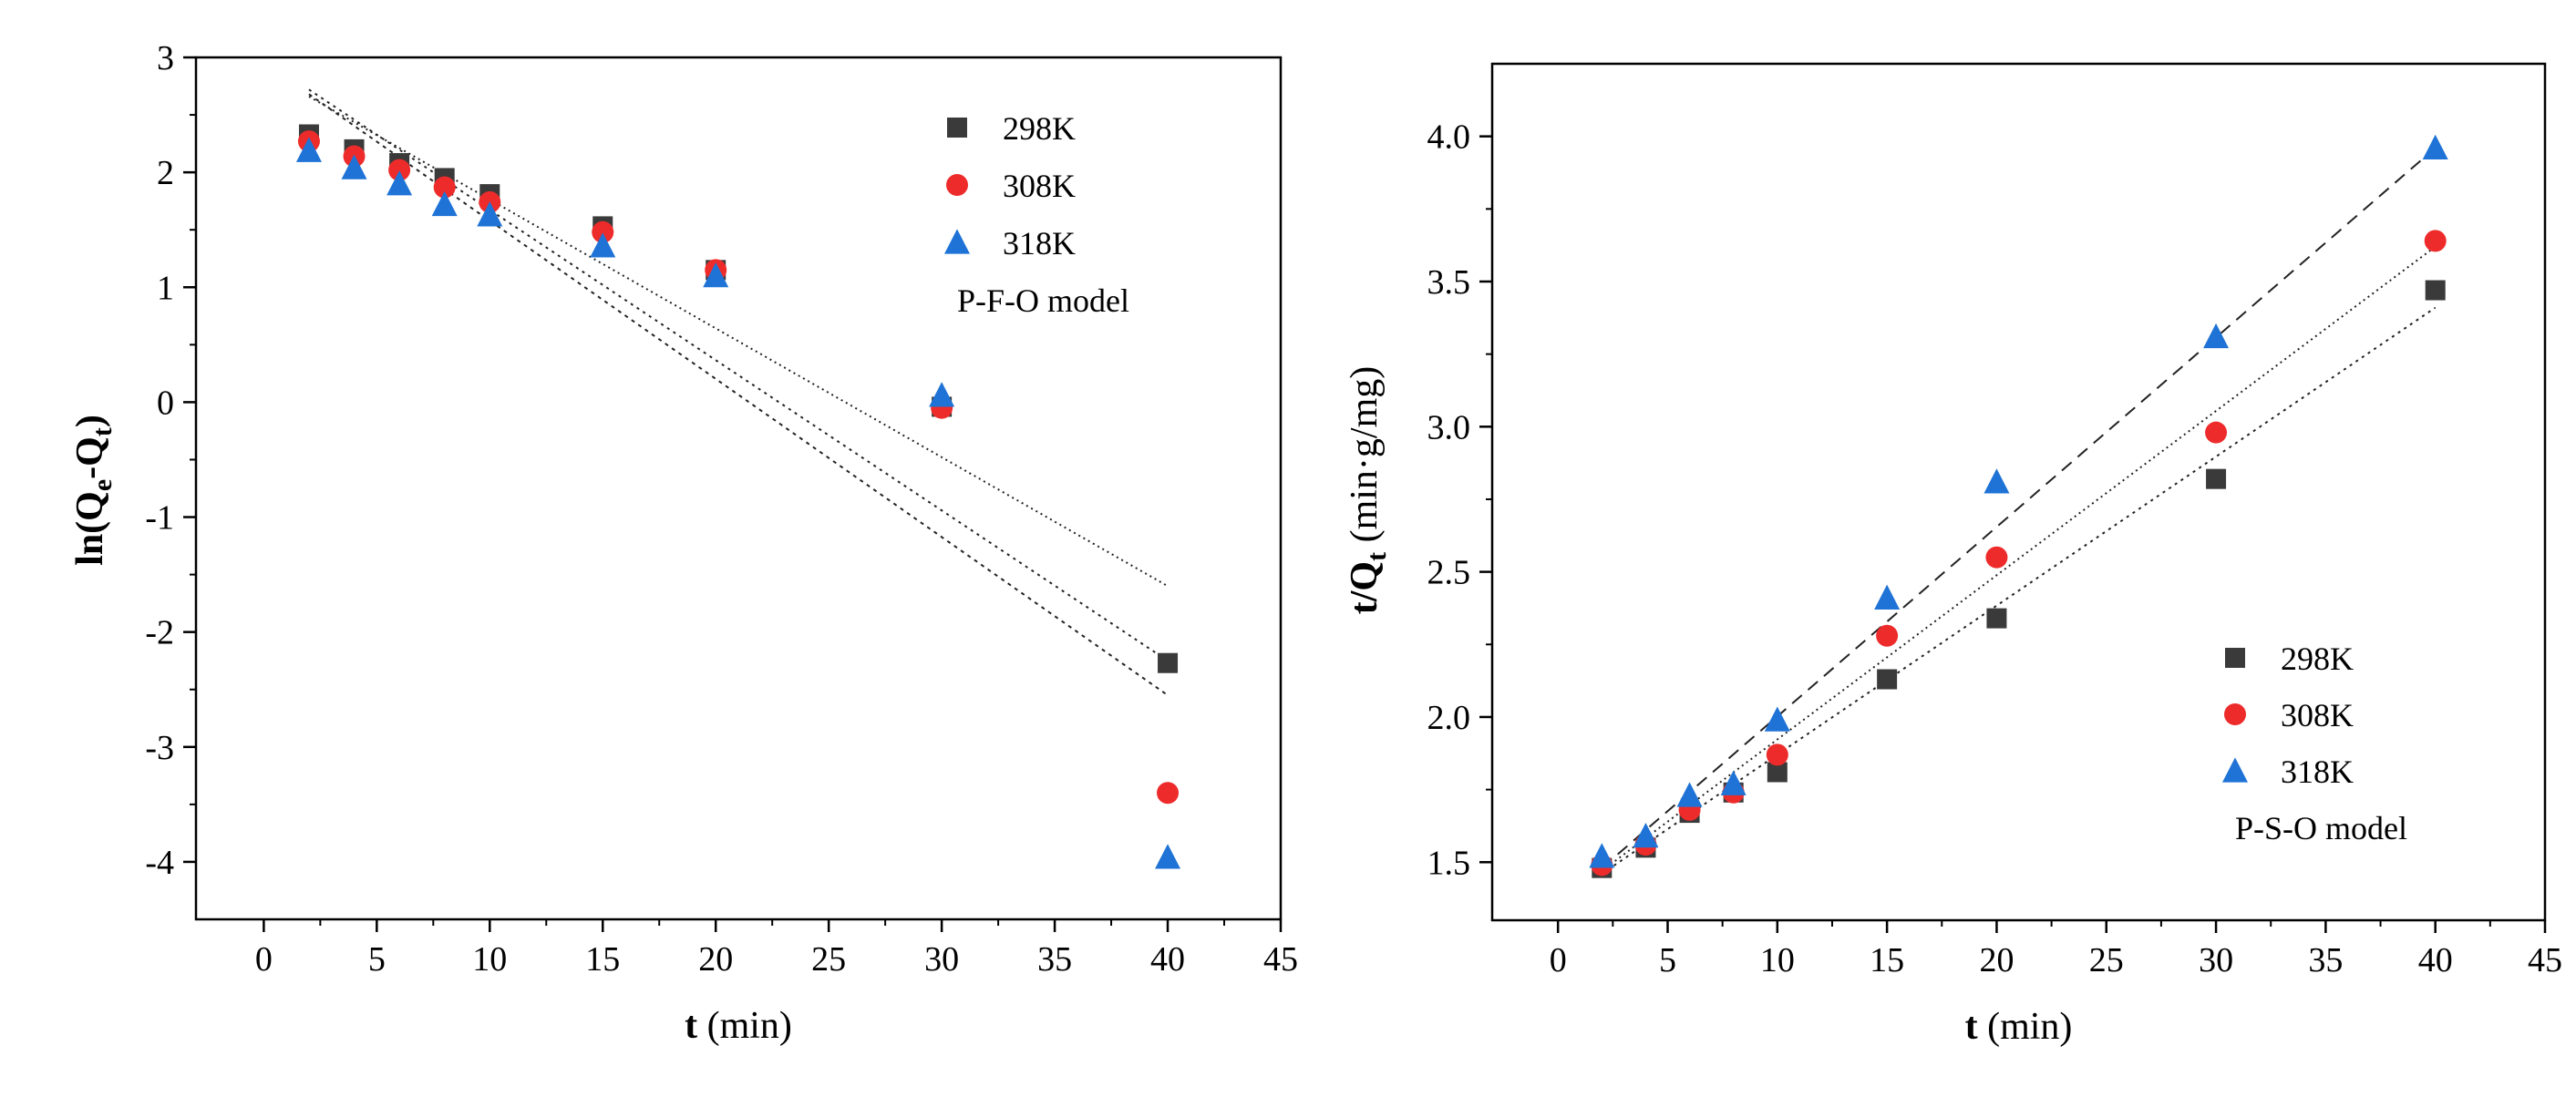 This screenshot has height=1097, width=2576. What do you see at coordinates (1449, 138) in the screenshot?
I see `y-tick-label: 4.0` at bounding box center [1449, 138].